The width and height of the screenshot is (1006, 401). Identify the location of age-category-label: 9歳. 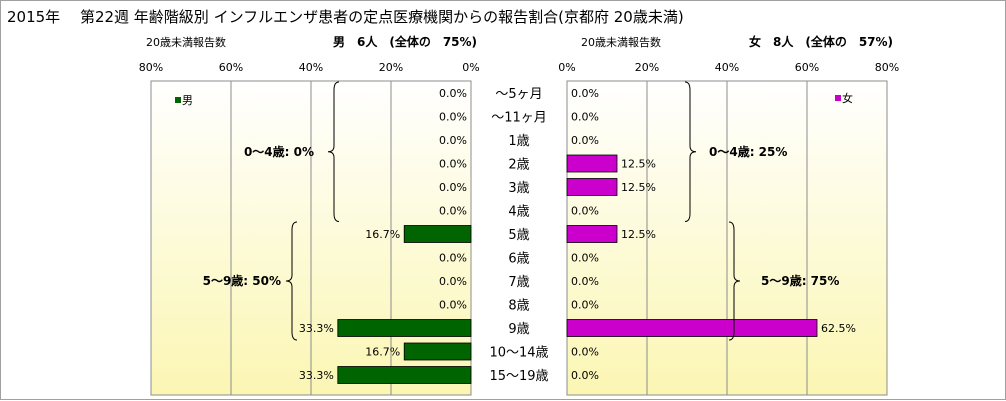
(518, 329).